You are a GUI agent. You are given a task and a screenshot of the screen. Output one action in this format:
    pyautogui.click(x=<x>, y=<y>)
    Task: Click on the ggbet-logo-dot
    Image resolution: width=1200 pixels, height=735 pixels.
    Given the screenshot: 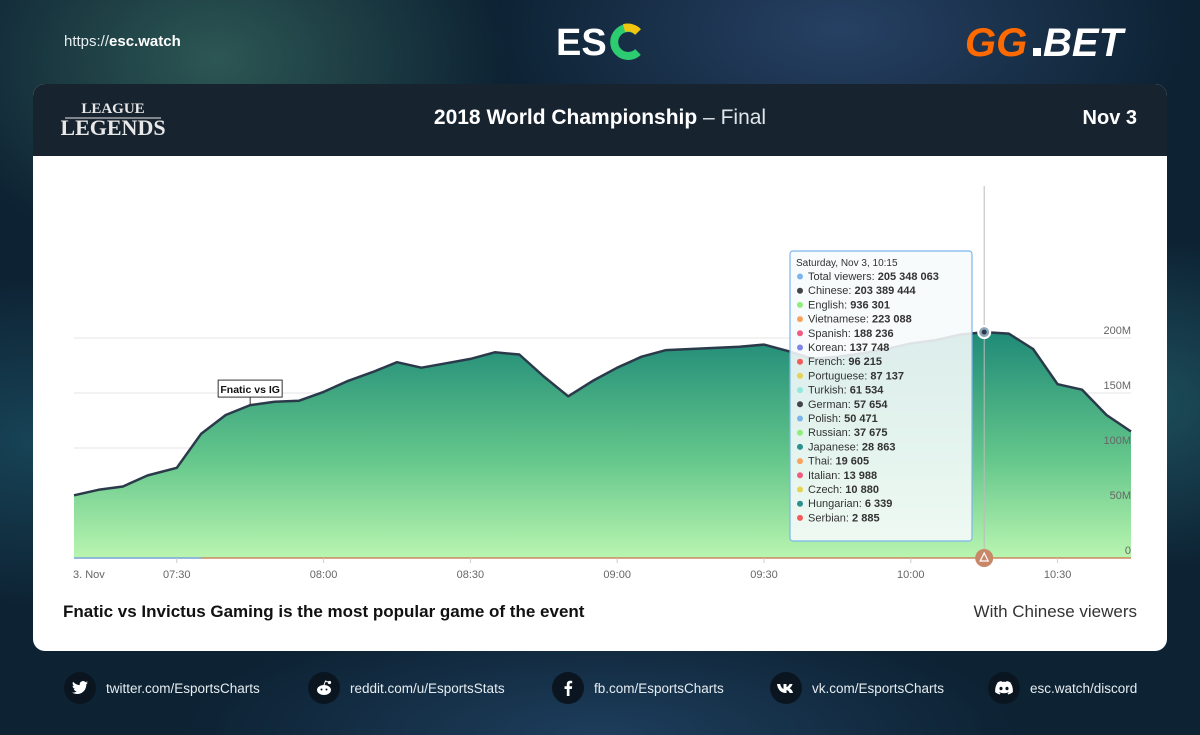 What is the action you would take?
    pyautogui.click(x=1037, y=52)
    